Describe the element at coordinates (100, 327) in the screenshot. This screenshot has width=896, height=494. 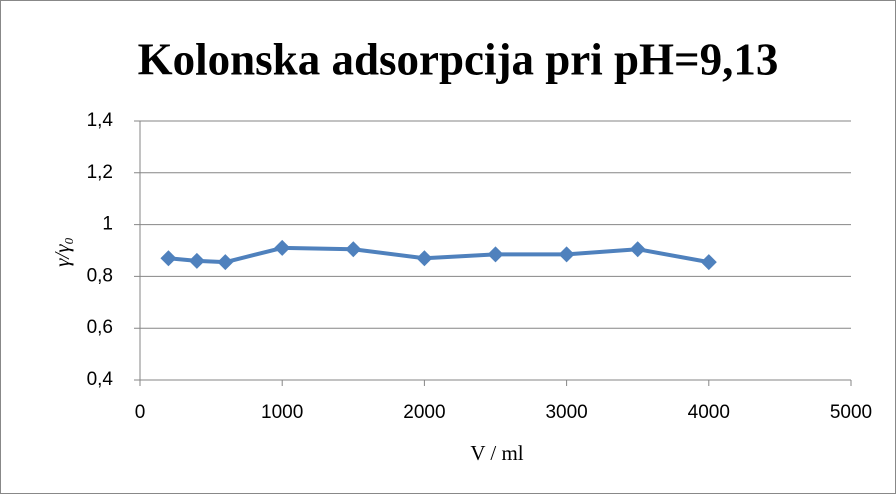
I see `y-tick-label: 0,6` at that location.